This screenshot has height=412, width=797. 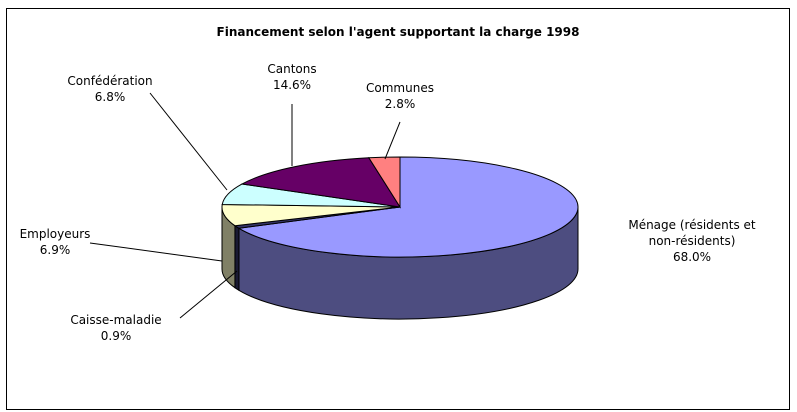 What do you see at coordinates (408, 207) in the screenshot?
I see `pie-slice-m-nage-r-sidents-et-non-r-sidents` at bounding box center [408, 207].